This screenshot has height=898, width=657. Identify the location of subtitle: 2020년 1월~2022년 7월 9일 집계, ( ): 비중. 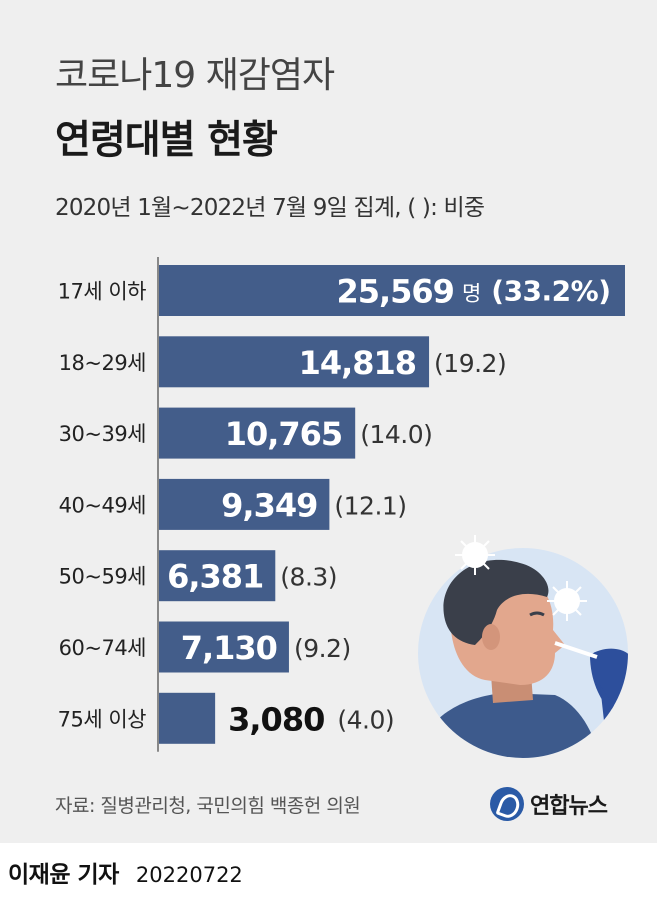
(270, 208).